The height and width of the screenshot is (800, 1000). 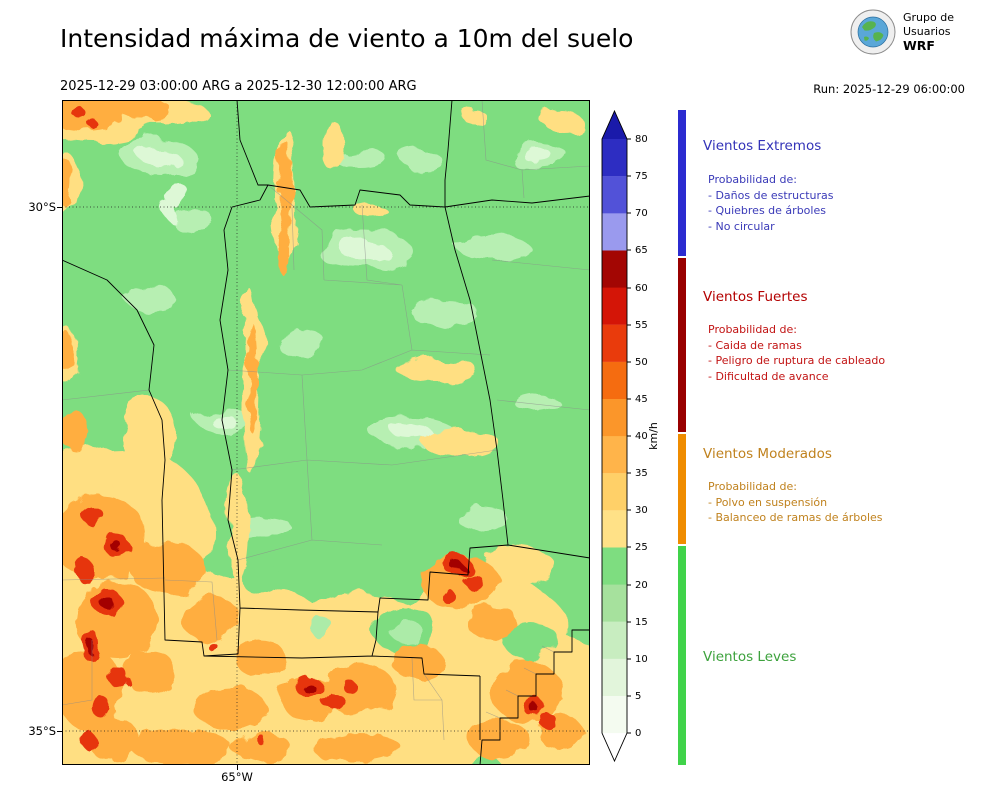 I want to click on legend-title-moderate: Vientos Moderados, so click(x=767, y=454).